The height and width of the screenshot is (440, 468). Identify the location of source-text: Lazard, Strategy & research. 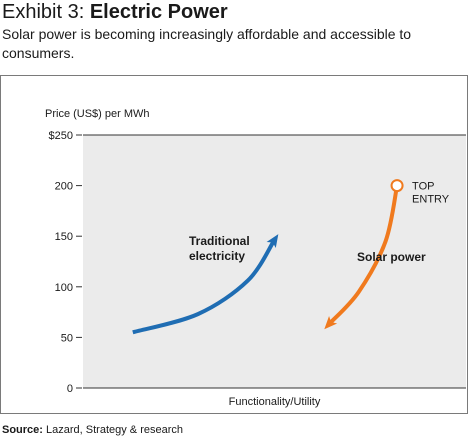
(114, 430).